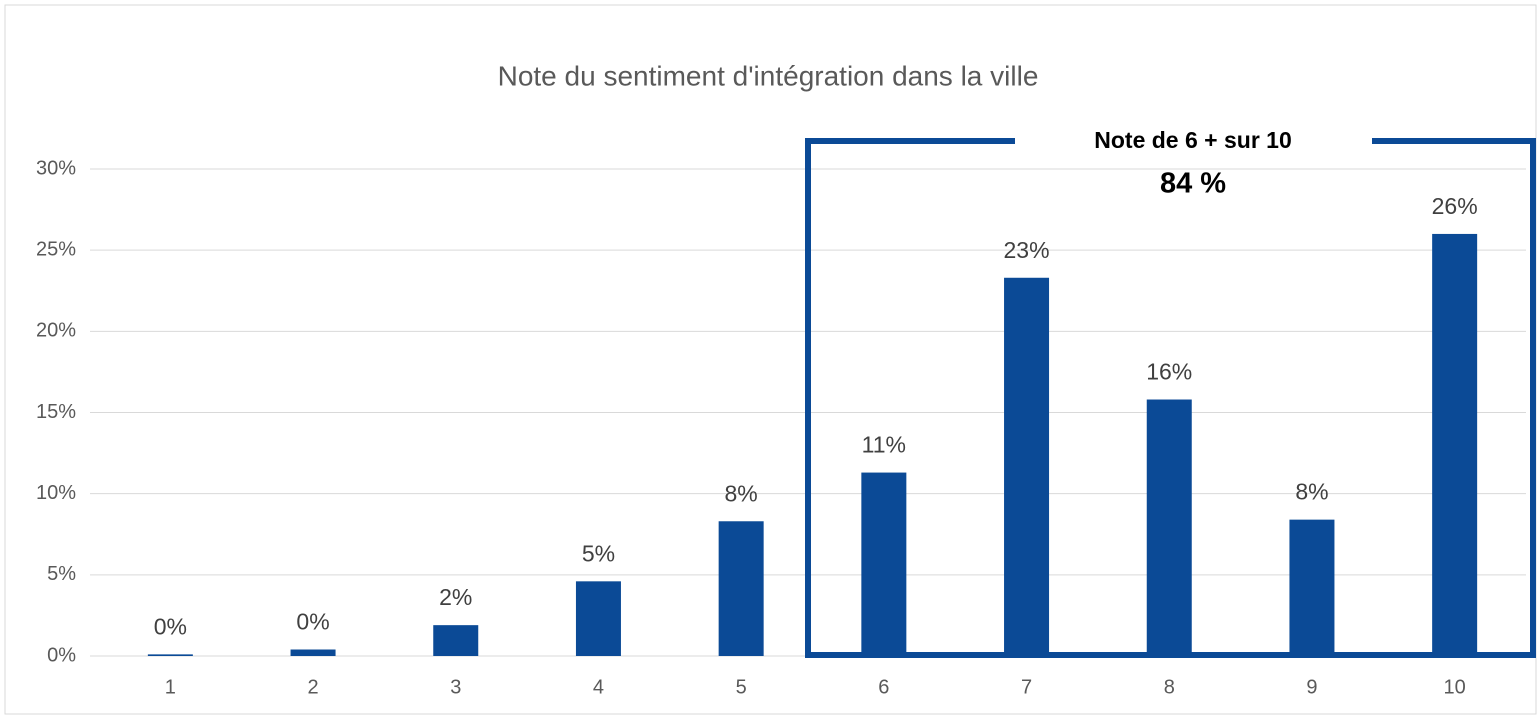 The image size is (1537, 715). Describe the element at coordinates (741, 687) in the screenshot. I see `x-tick-label: 5` at that location.